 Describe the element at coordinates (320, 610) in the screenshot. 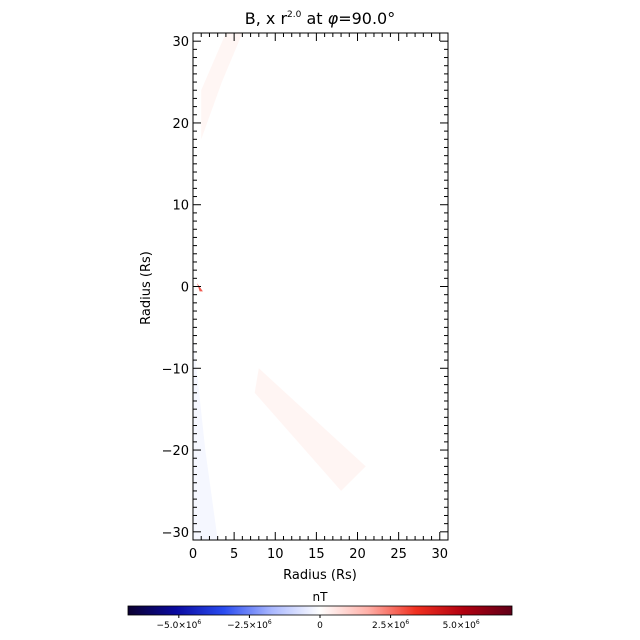

I see `colorbar` at that location.